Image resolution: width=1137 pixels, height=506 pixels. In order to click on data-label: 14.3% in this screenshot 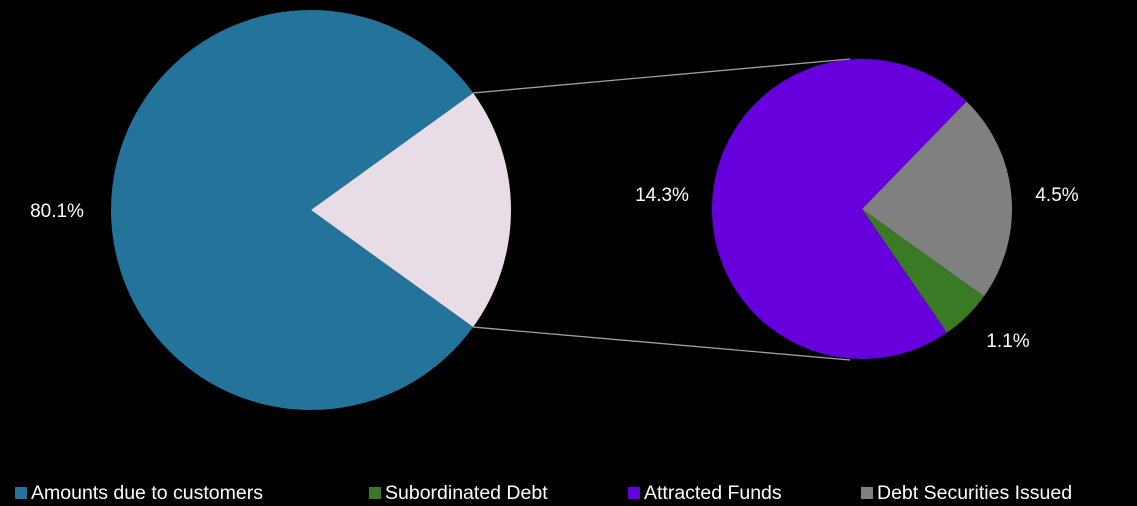, I will do `click(662, 195)`.